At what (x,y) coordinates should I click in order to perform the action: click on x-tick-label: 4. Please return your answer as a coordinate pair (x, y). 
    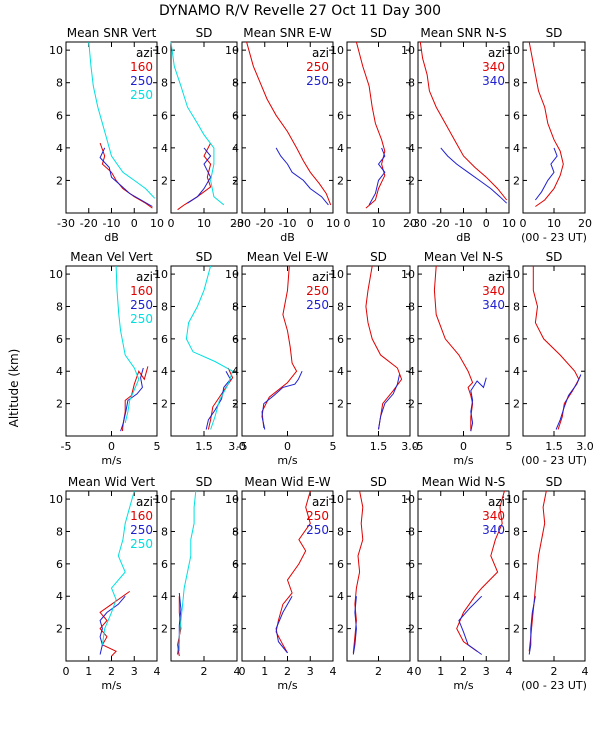
    Looking at the image, I should click on (237, 671).